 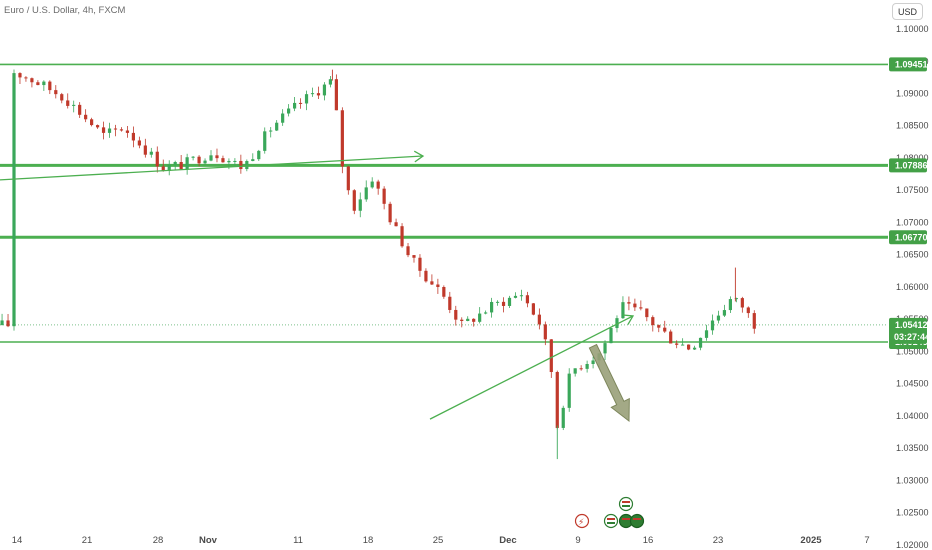 I want to click on price-tick-label: 1.09000, so click(x=912, y=93).